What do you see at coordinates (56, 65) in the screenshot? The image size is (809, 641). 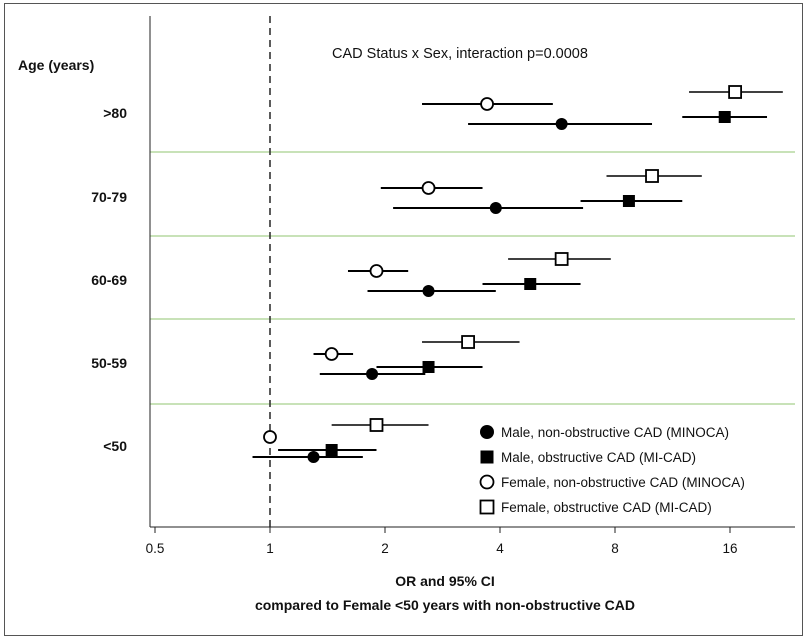 I see `y-axis-title: Age (years)` at bounding box center [56, 65].